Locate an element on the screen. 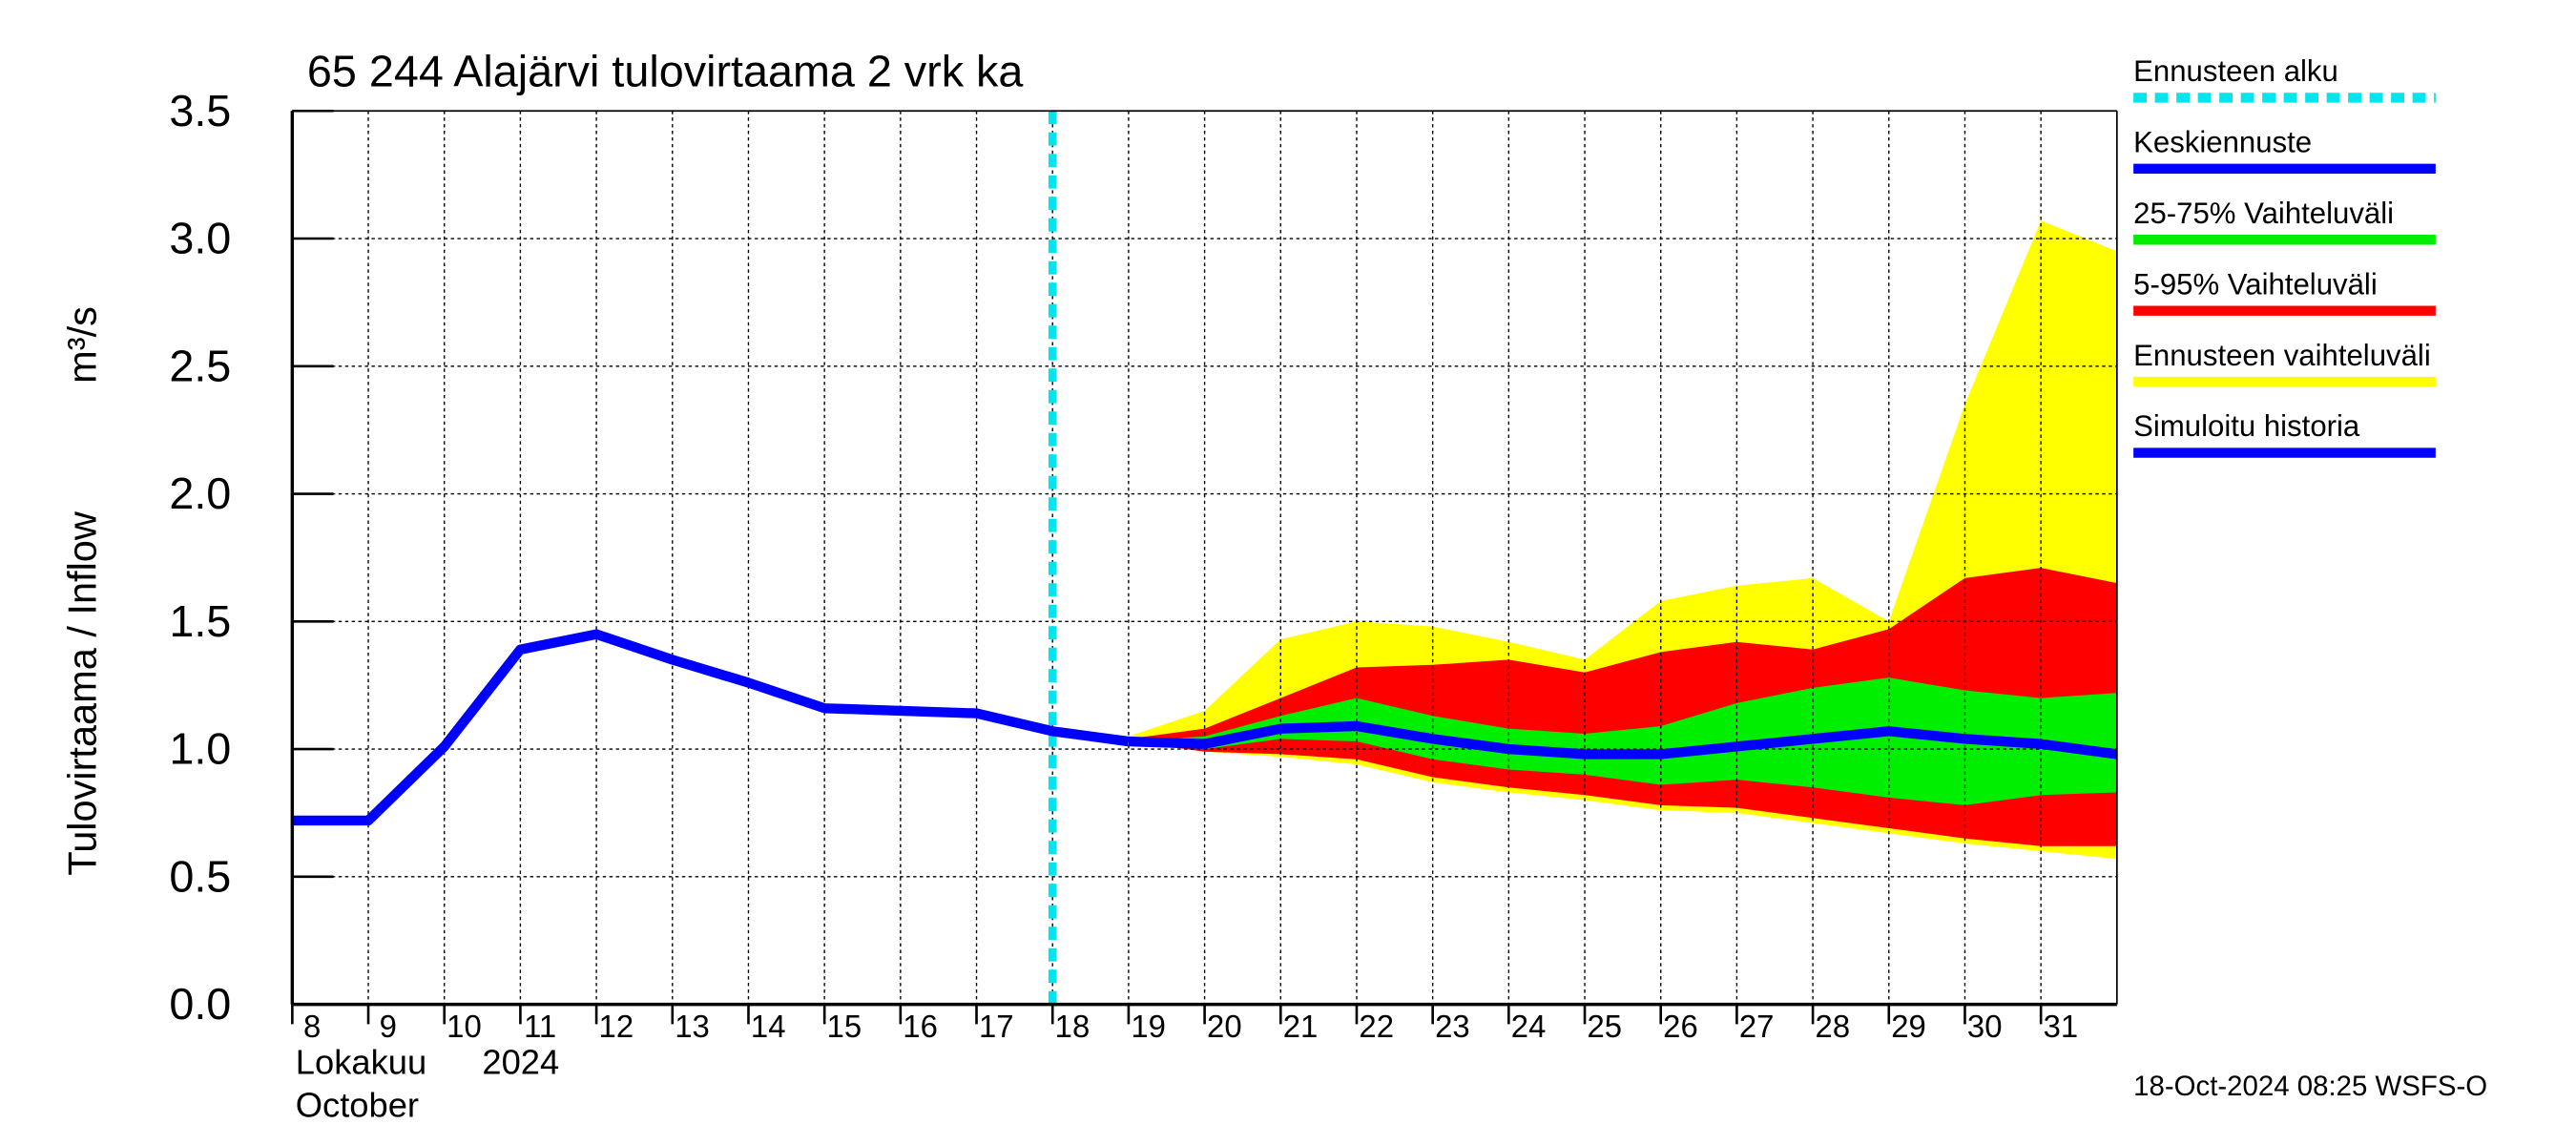  forecast-band is located at coordinates (1622, 741).